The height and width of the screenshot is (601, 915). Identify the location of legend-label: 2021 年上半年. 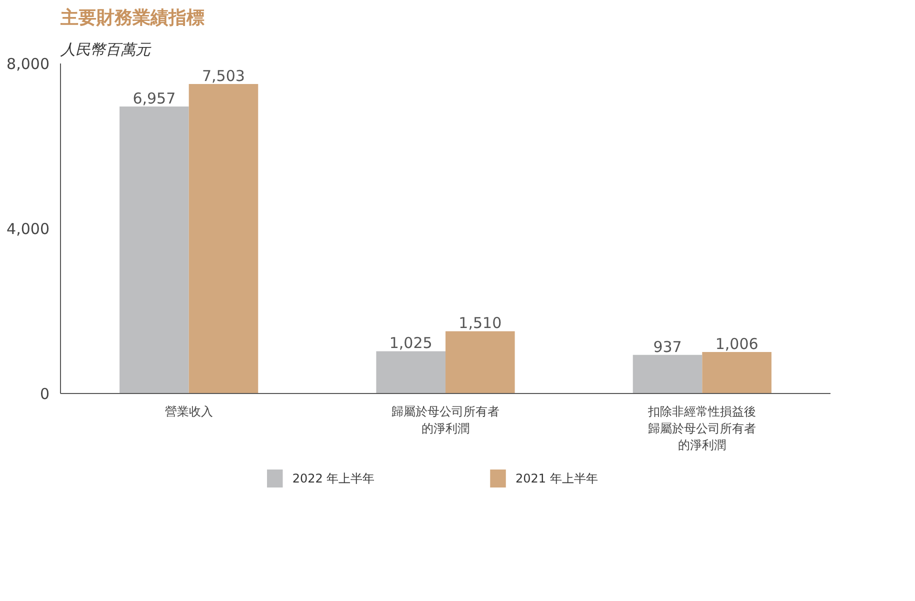
(557, 479).